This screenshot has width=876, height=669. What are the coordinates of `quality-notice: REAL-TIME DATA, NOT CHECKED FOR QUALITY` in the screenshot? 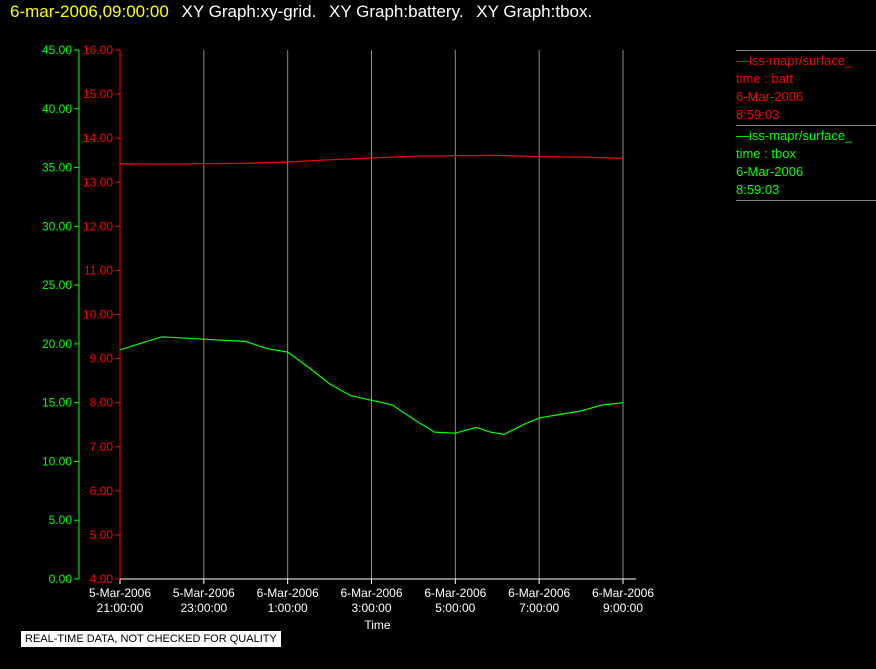 It's located at (151, 639).